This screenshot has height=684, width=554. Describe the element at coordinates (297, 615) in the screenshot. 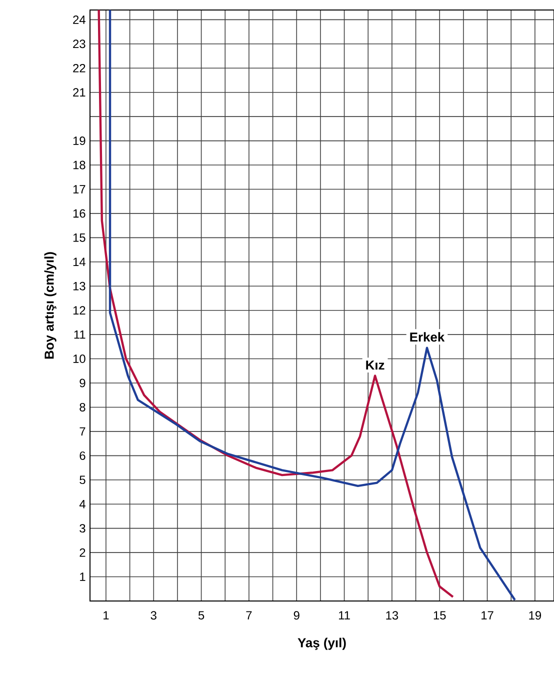

I see `x-tick-label: 9` at that location.